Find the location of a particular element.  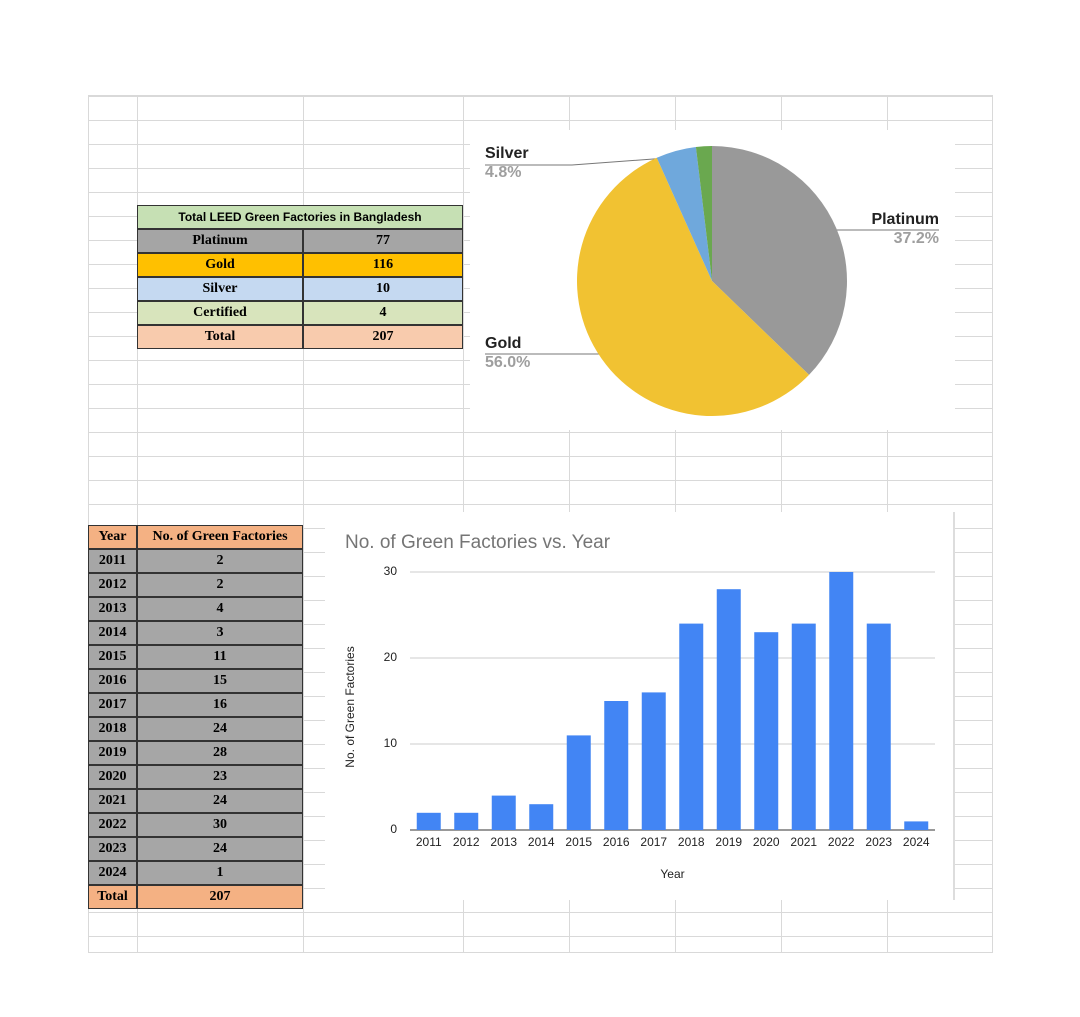

table-cell: 30 is located at coordinates (220, 825).